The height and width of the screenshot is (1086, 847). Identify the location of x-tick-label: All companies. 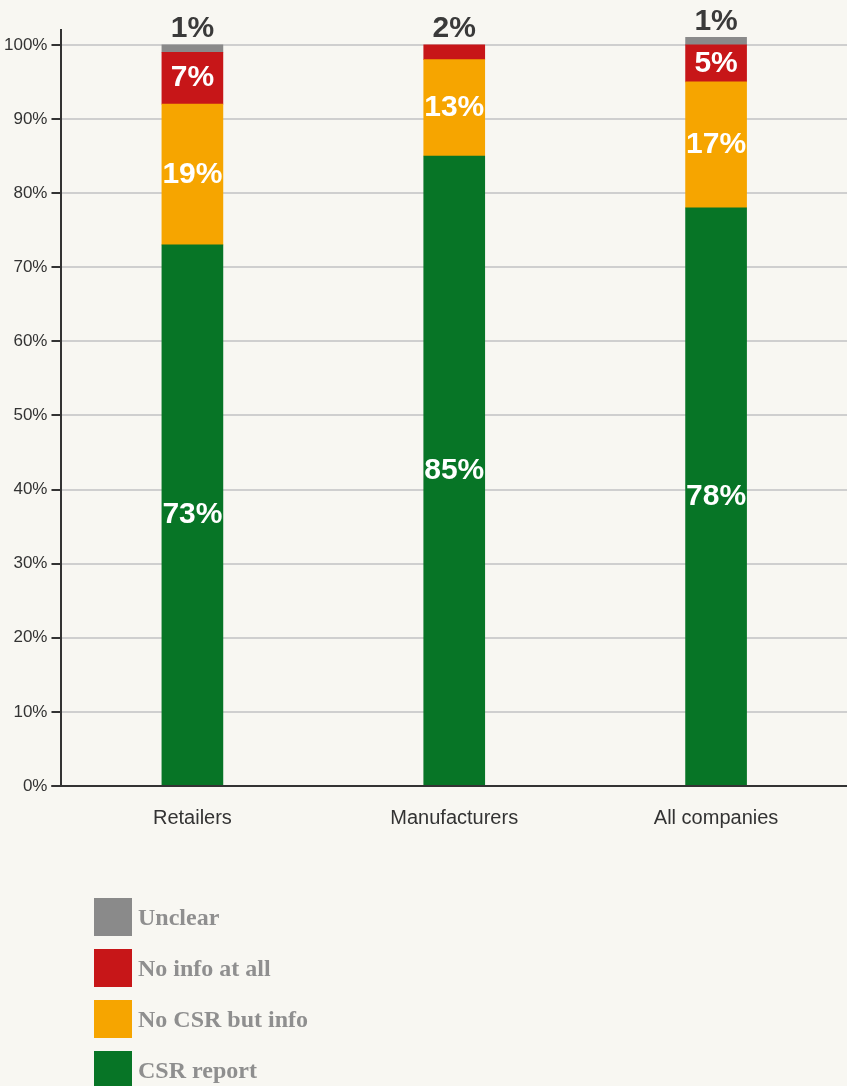
(716, 816).